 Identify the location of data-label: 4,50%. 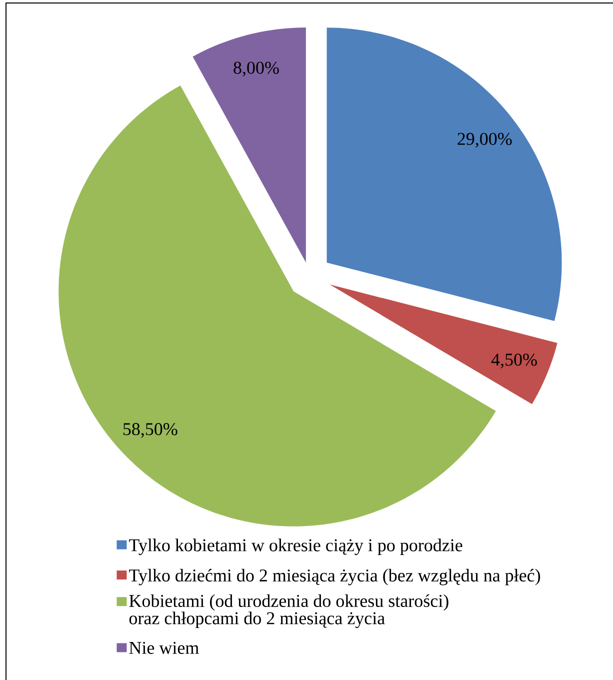
(514, 361).